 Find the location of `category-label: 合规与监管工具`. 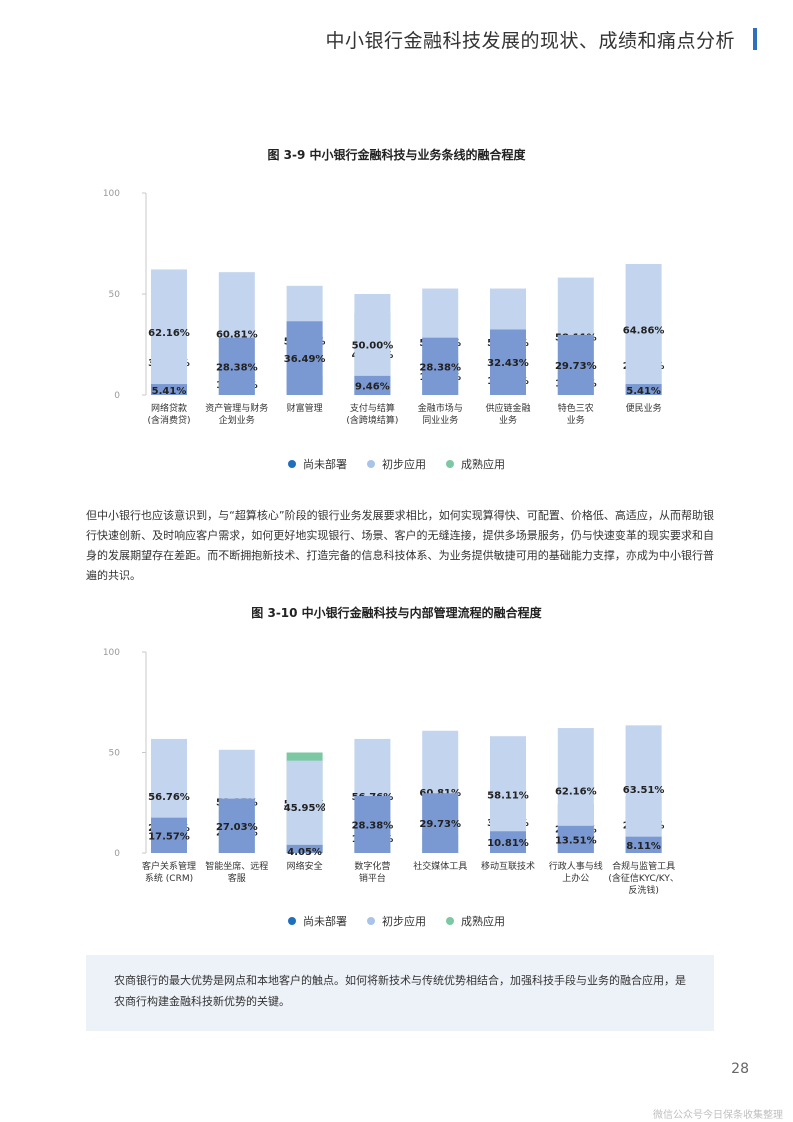

category-label: 合规与监管工具 is located at coordinates (643, 866).